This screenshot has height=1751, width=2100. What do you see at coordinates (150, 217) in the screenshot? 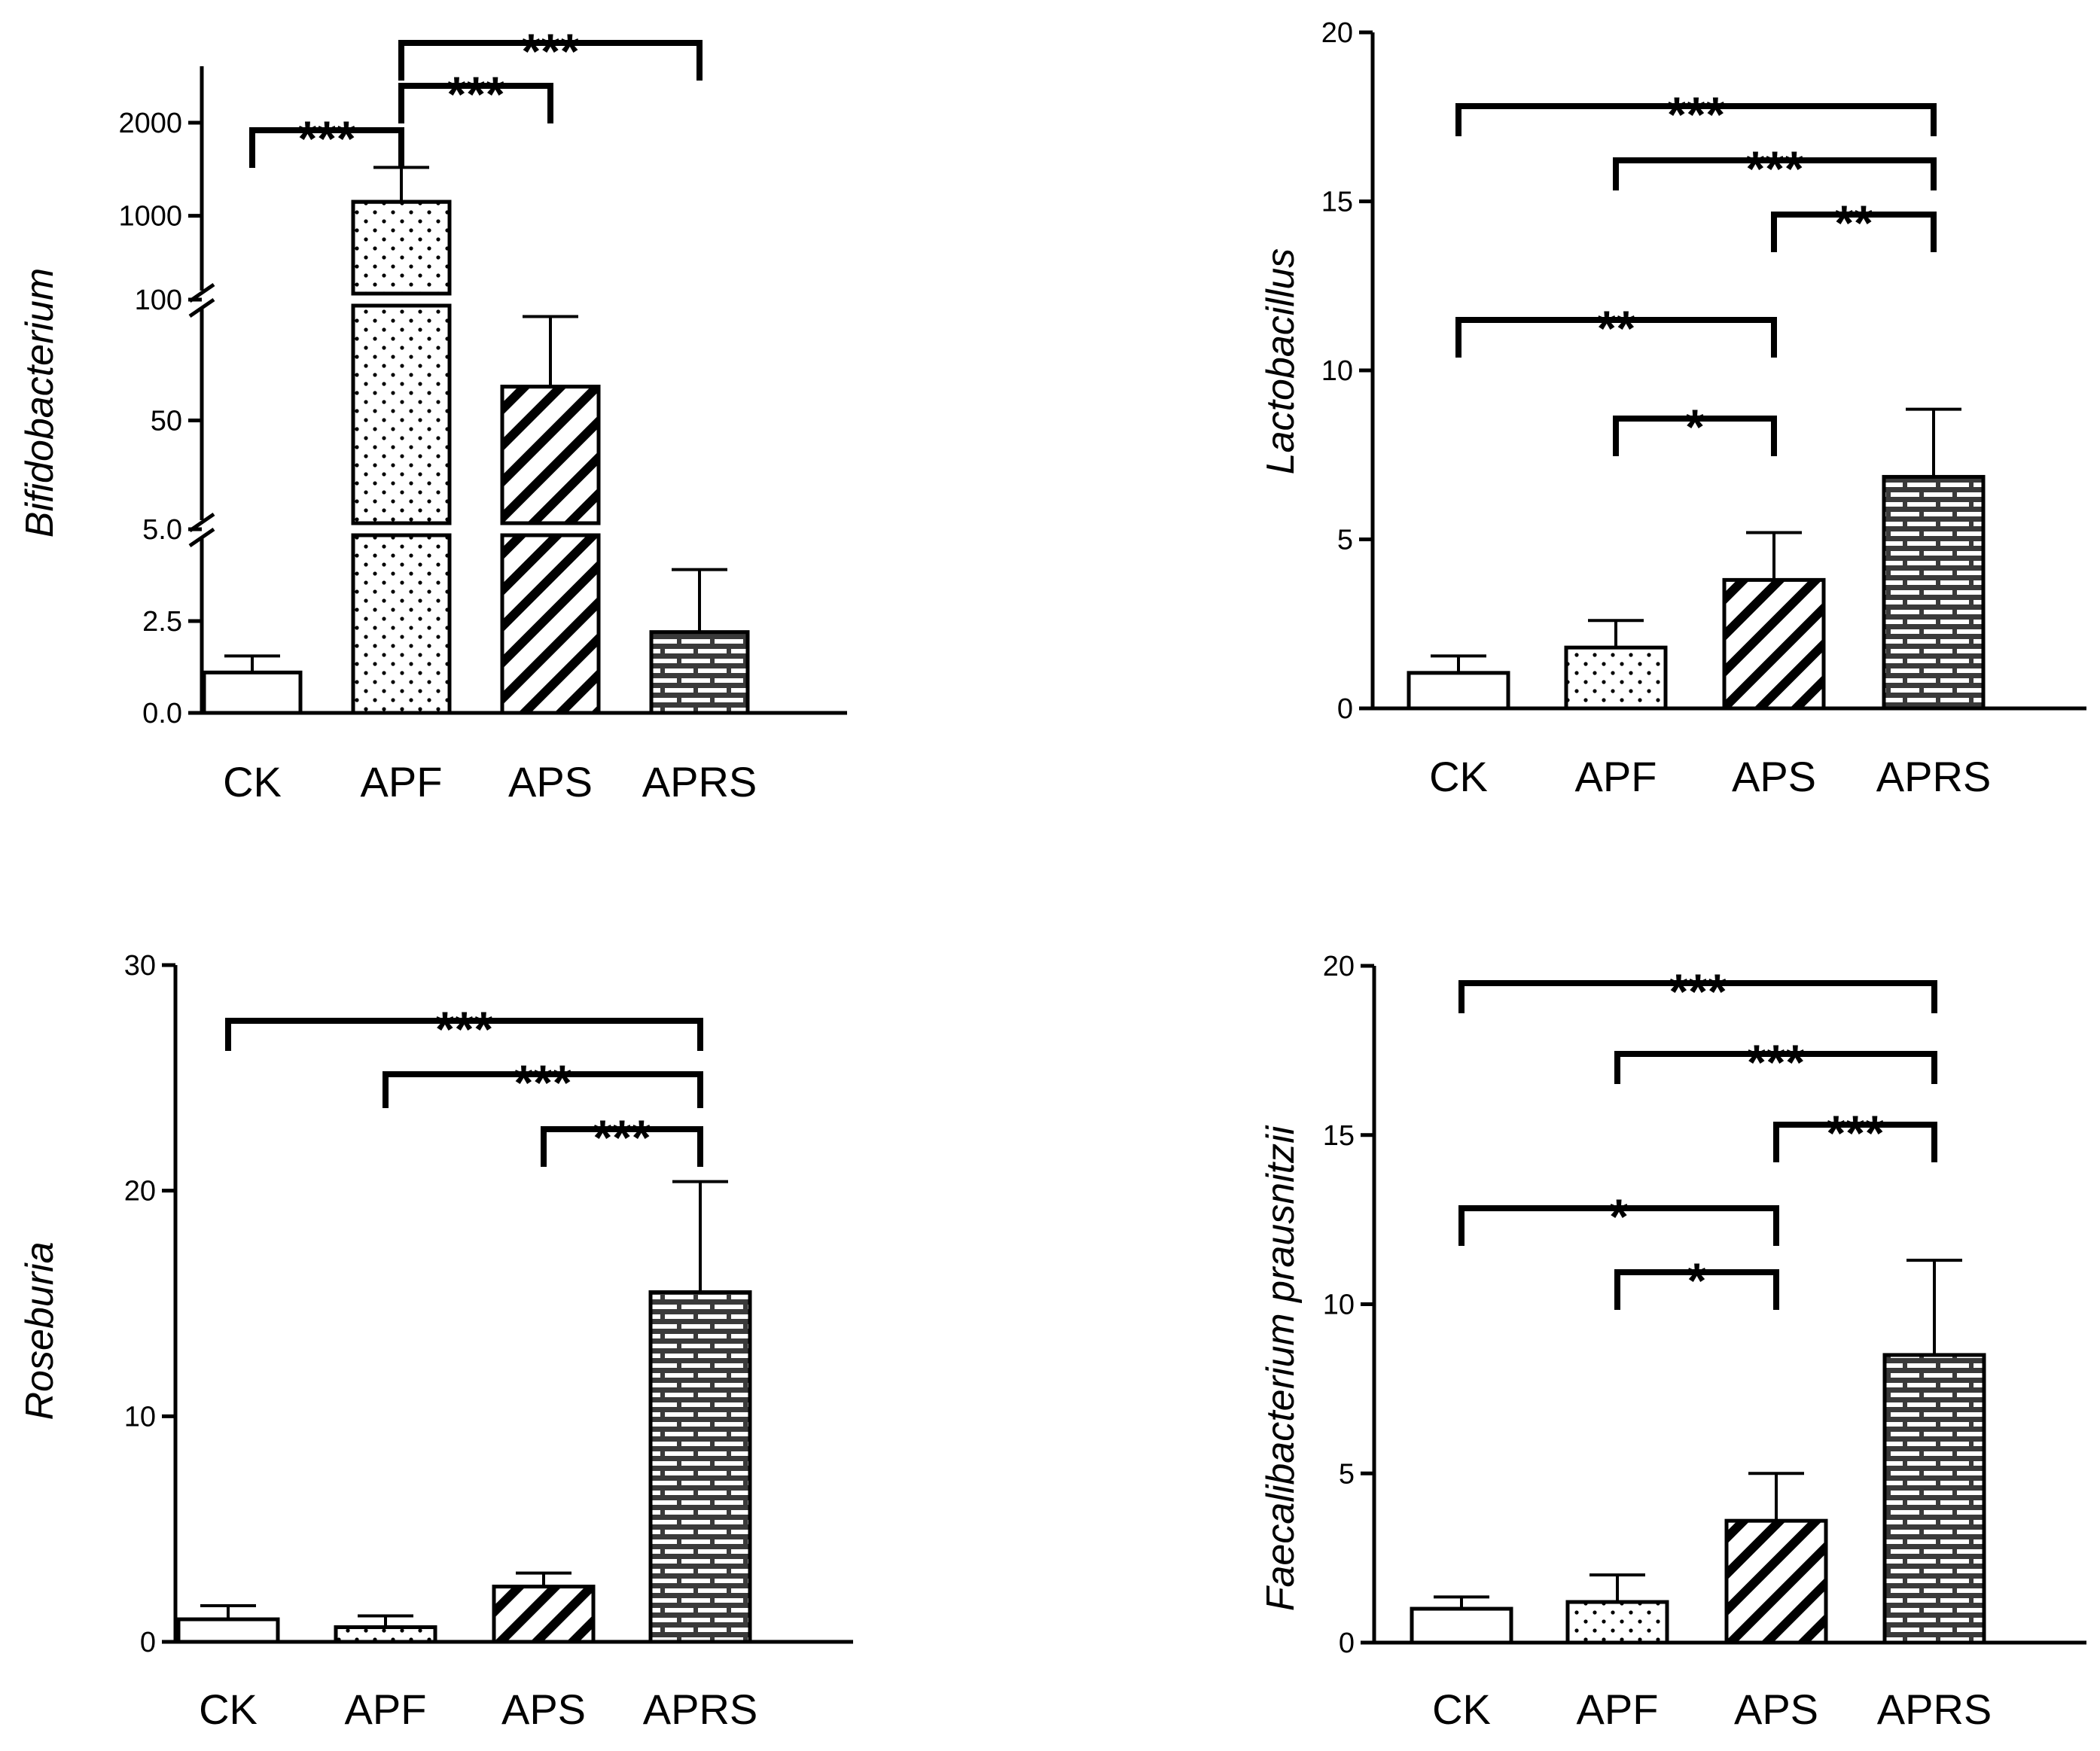
I see `y-tick-label: 1000` at bounding box center [150, 217].